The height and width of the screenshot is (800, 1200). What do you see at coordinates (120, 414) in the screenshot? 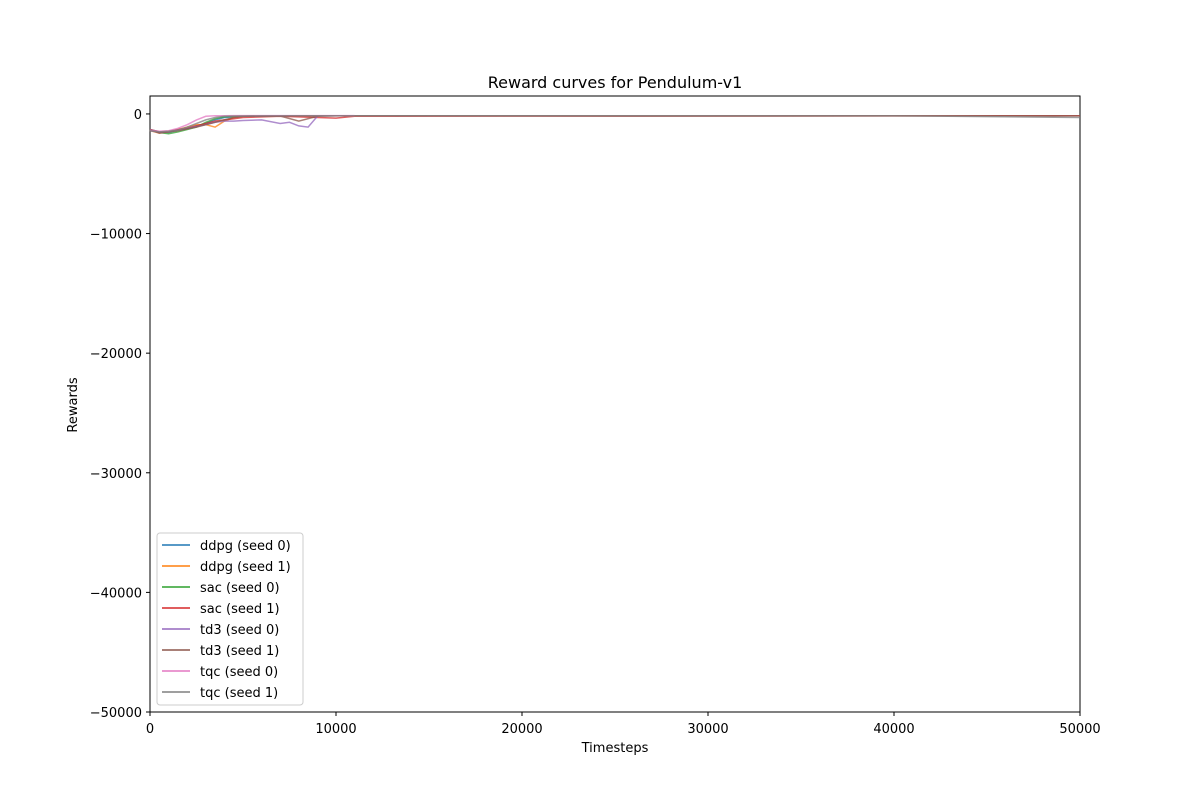
I see `y-axis-ticks: 0 −10000 −20000 −30000 −40000 −50000` at bounding box center [120, 414].